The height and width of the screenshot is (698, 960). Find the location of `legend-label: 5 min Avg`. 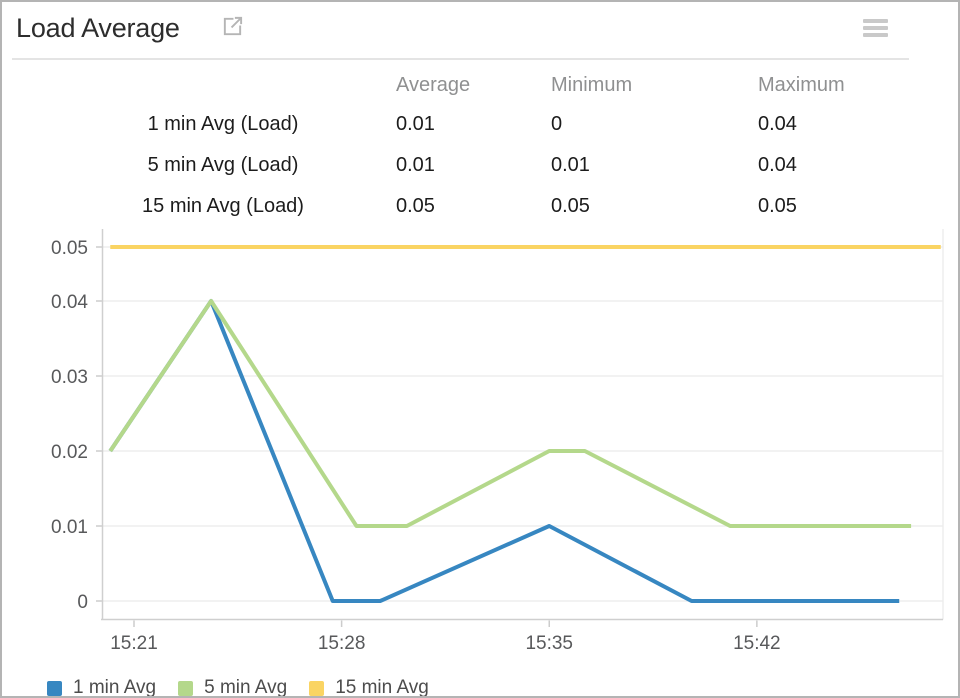

legend-label: 5 min Avg is located at coordinates (246, 687).